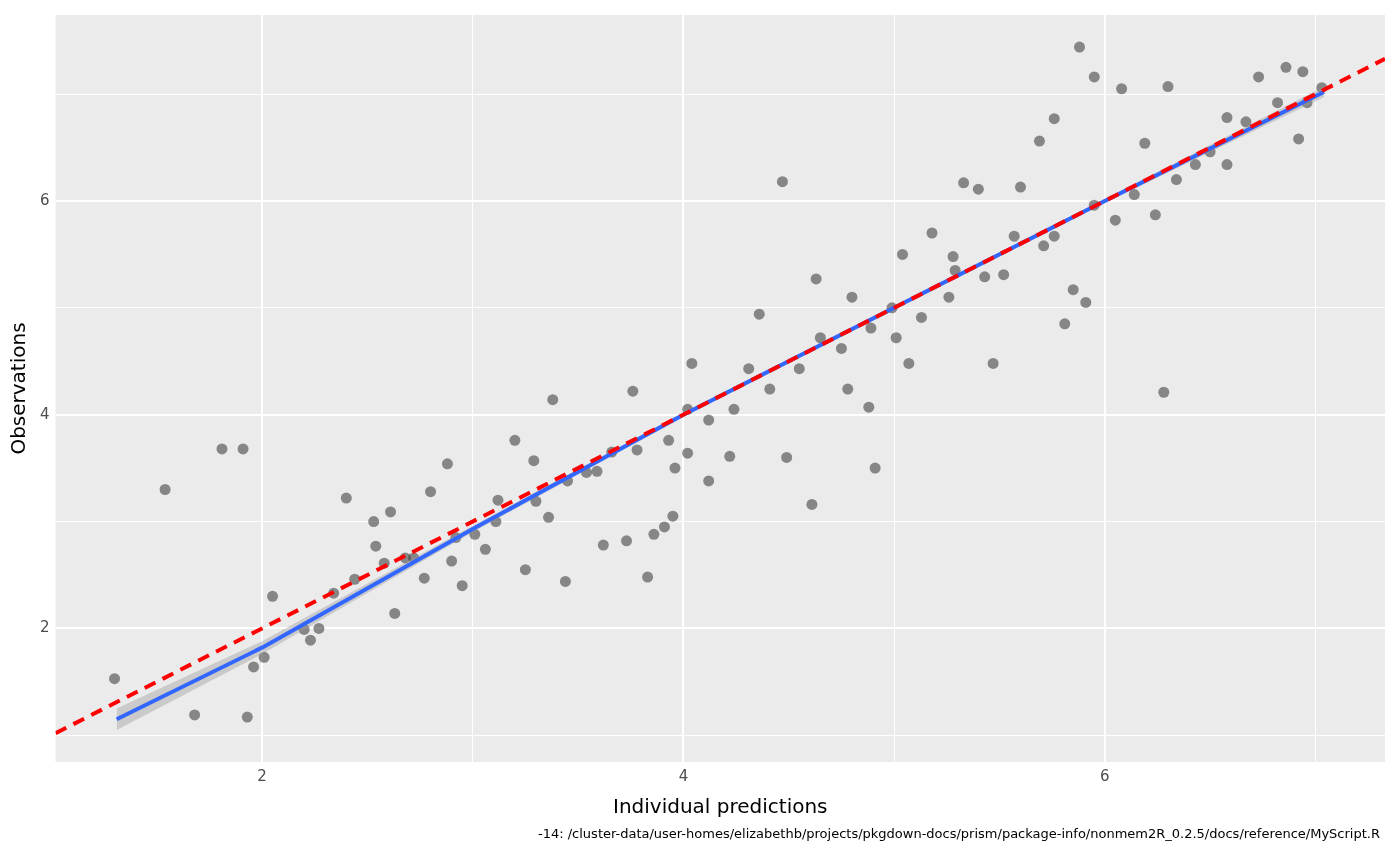 This screenshot has height=866, width=1400. I want to click on text: -14: /cluster-data/user-homes/elizabethb/projects/pkgdown-docs/prism/package-info/nonmem2R_0.2.5/docs/reference/MyScript.R, so click(959, 833).